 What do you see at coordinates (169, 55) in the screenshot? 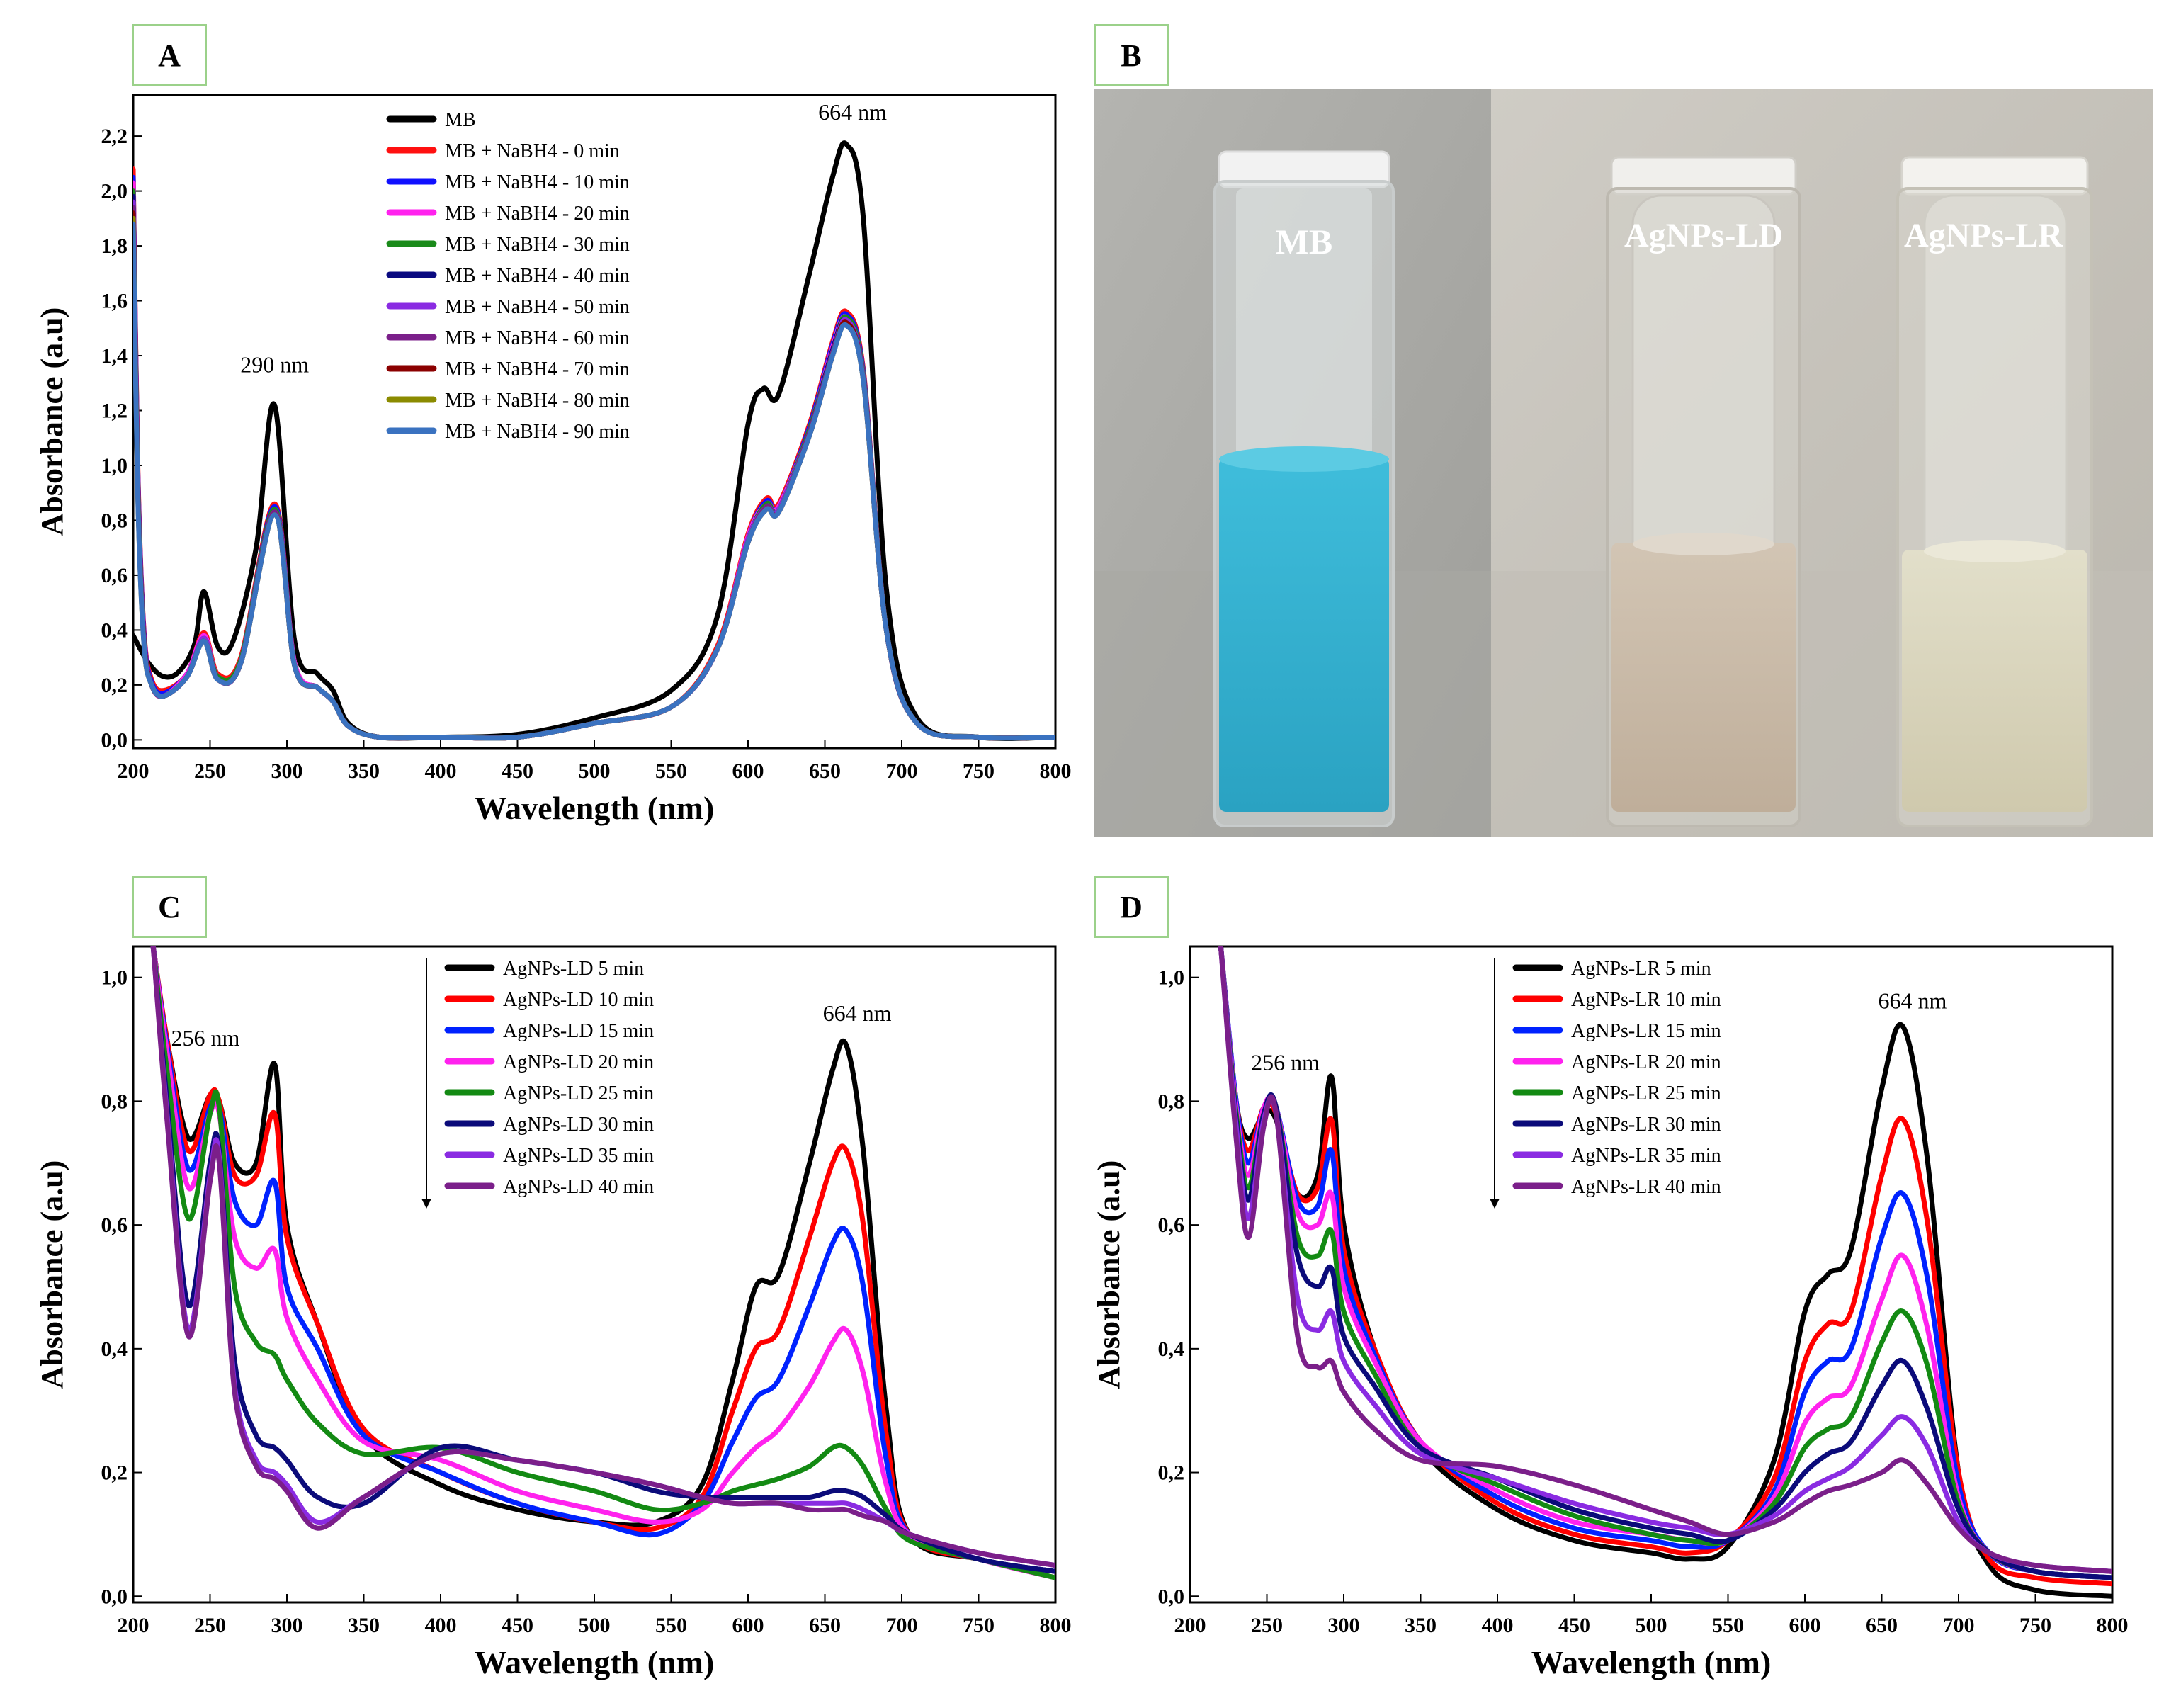
I see `panel-label-a: A` at bounding box center [169, 55].